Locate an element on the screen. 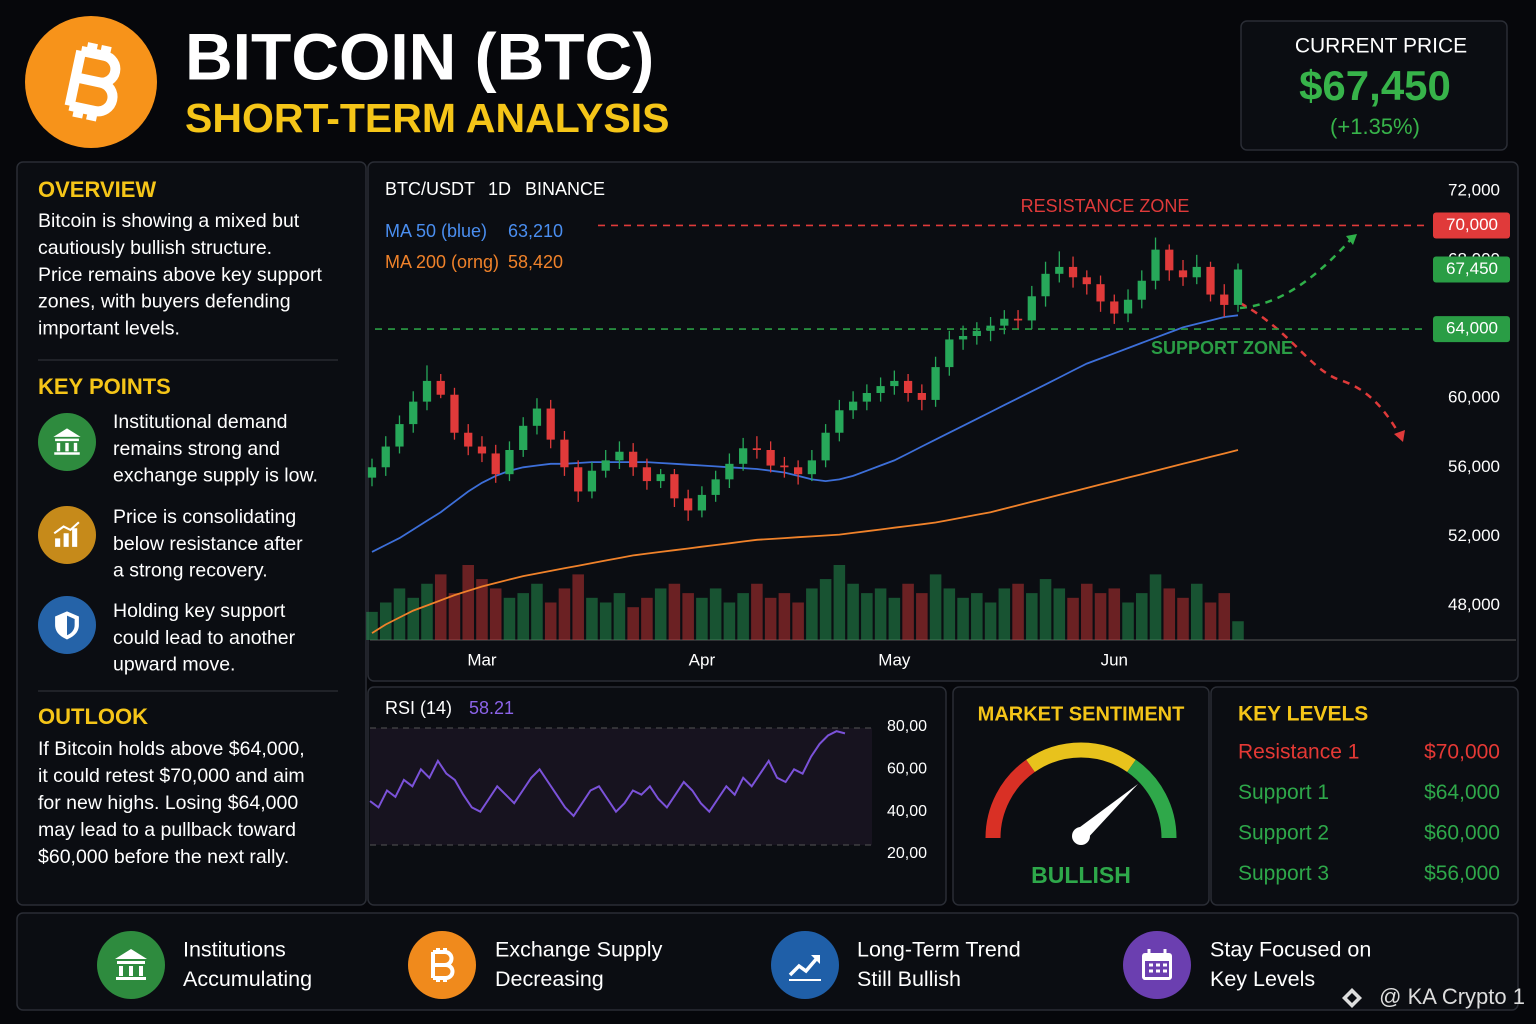 The image size is (1536, 1024). section-heading: OVERVIEW is located at coordinates (97, 189).